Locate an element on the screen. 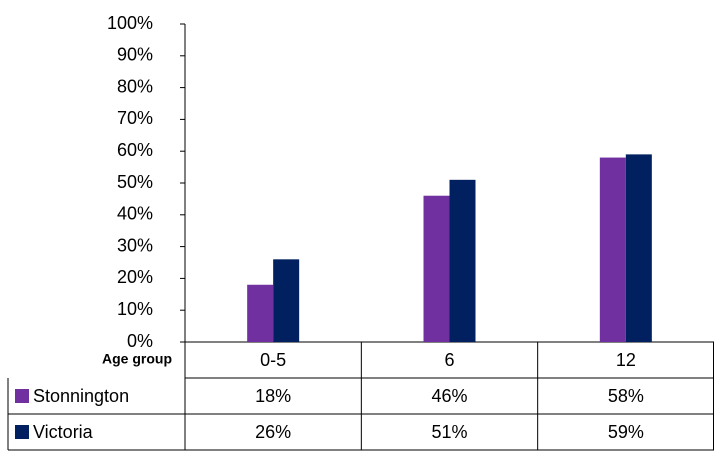  y-tick-label: 100% is located at coordinates (130, 23).